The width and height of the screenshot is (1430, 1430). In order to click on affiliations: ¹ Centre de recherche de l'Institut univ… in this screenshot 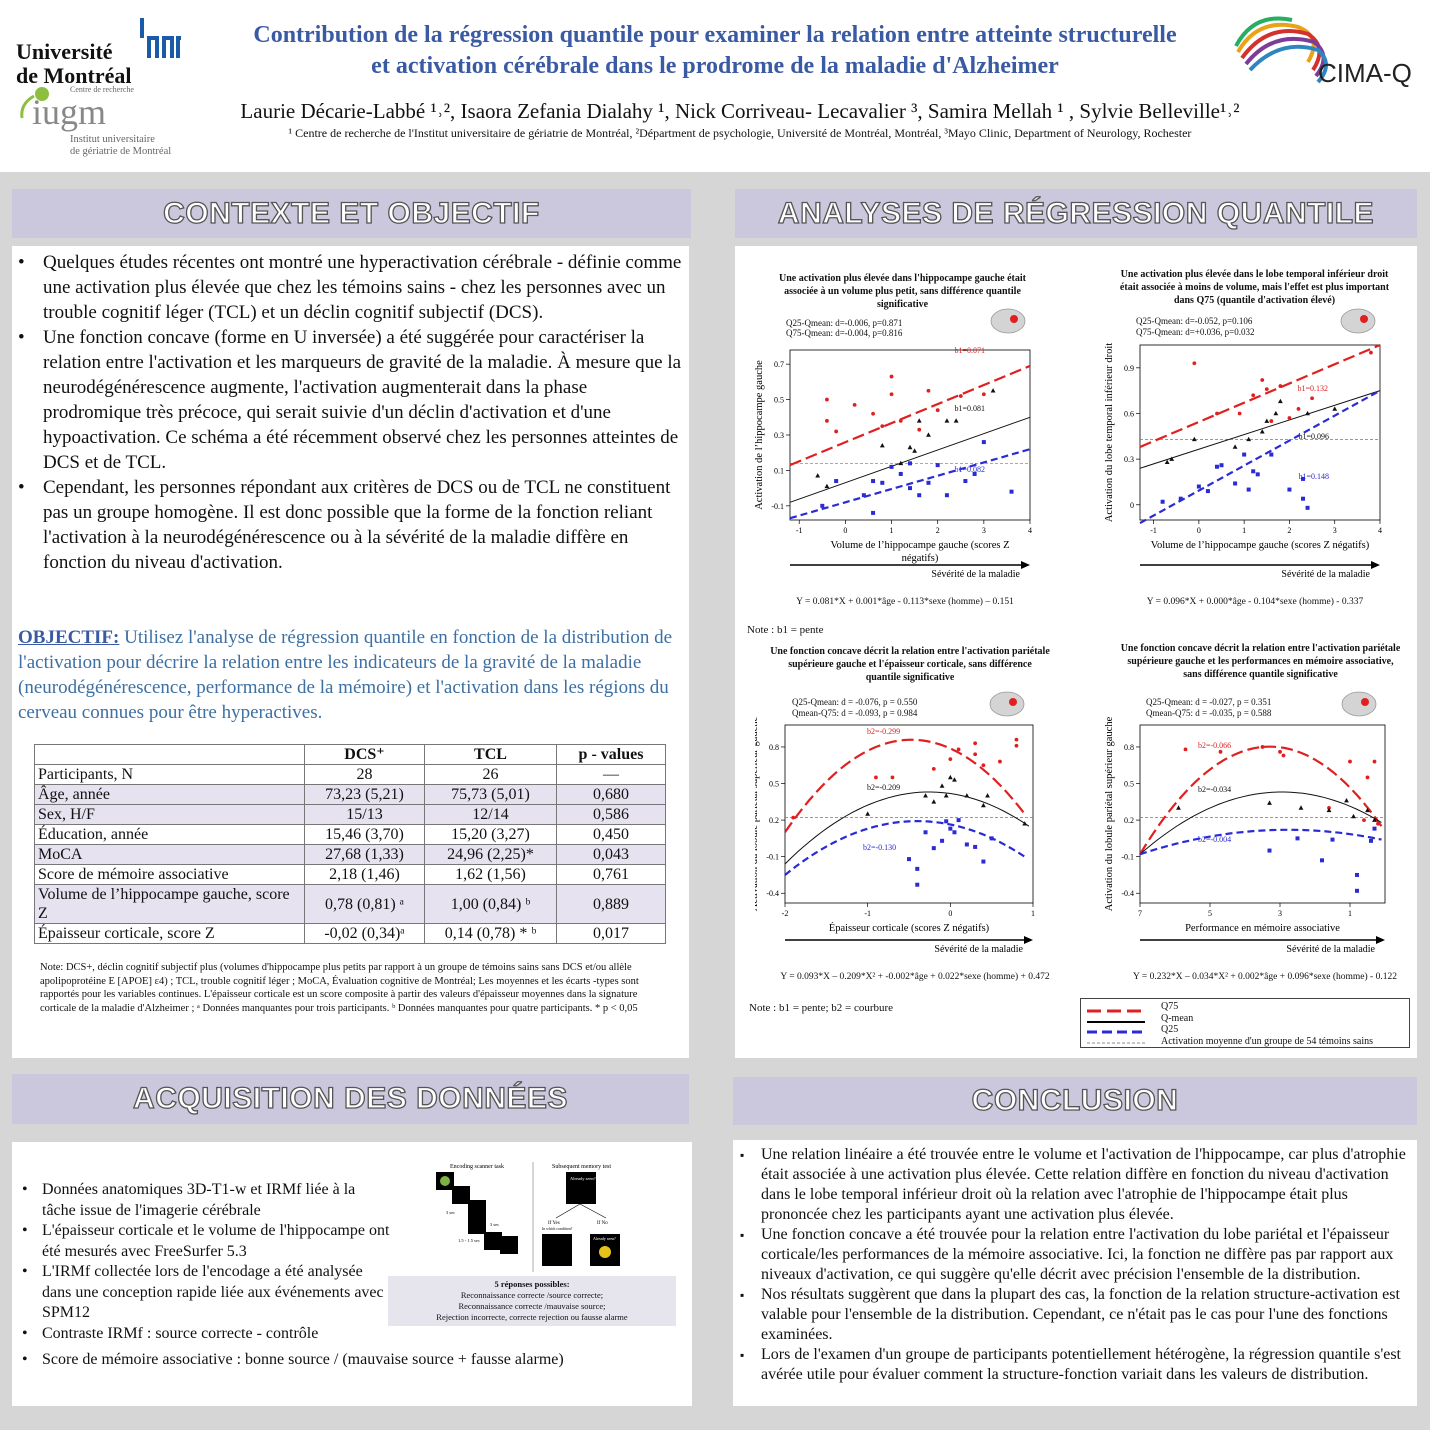, I will do `click(740, 133)`.